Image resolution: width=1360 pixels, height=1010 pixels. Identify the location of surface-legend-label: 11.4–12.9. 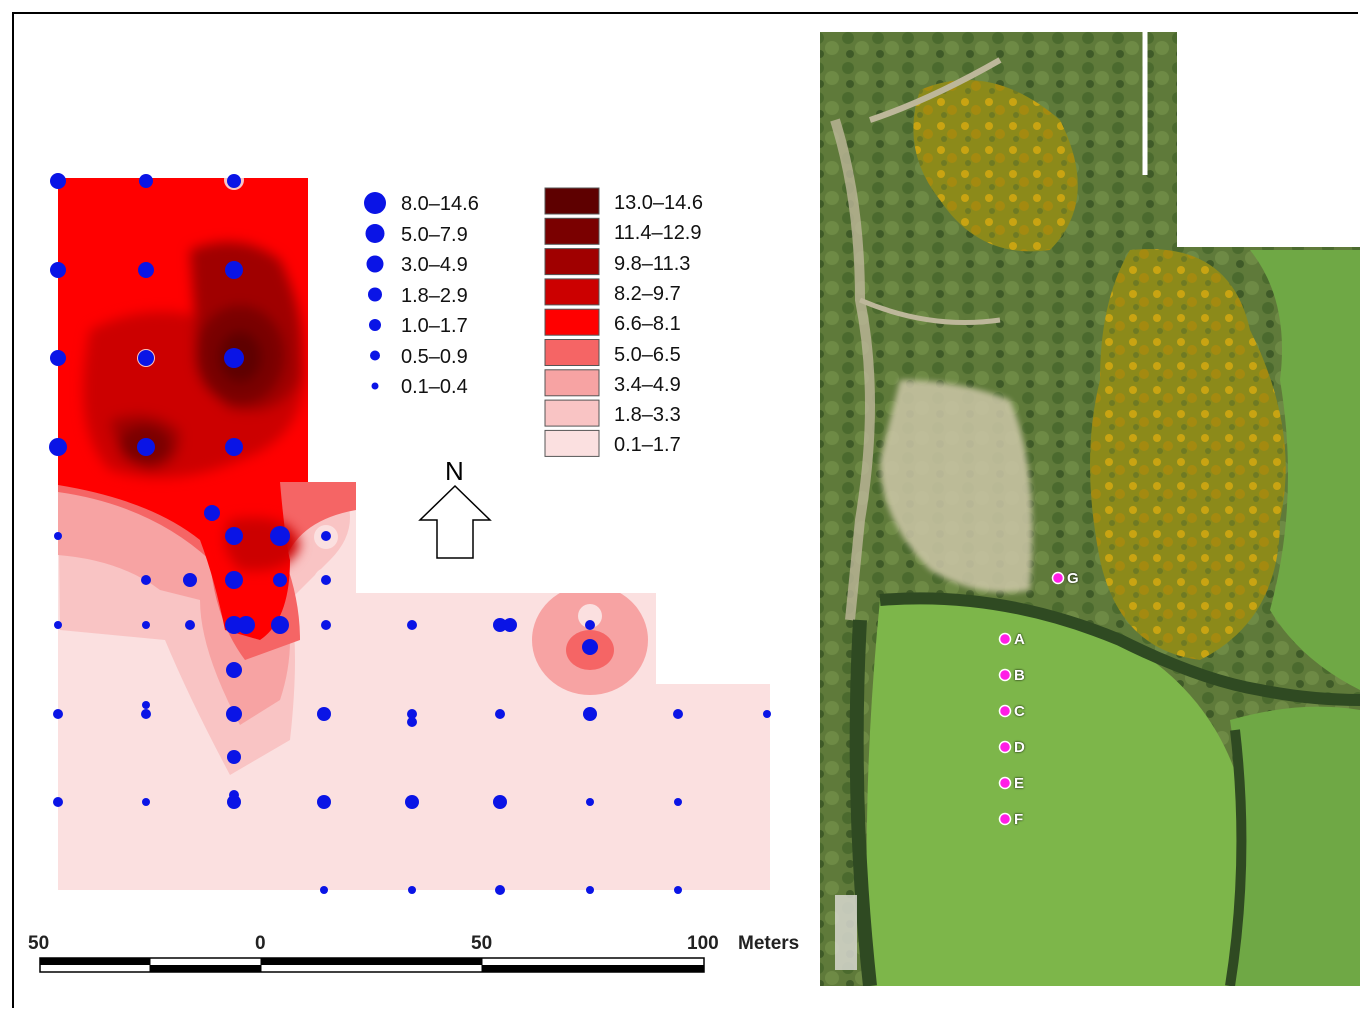
(658, 233).